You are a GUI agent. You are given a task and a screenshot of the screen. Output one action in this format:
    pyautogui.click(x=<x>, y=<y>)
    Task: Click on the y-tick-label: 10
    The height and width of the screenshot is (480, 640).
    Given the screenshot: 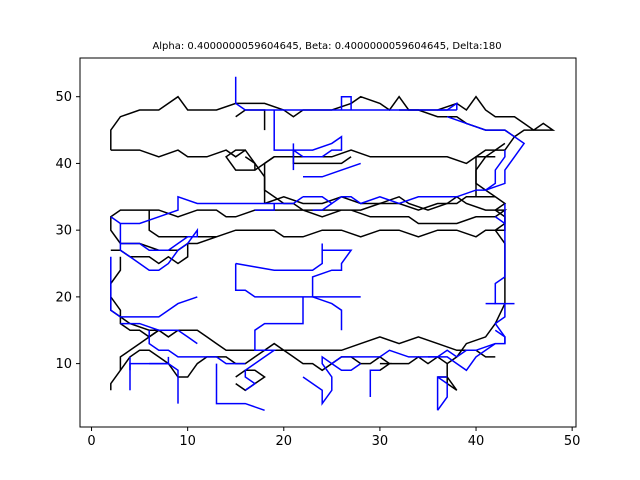 What is the action you would take?
    pyautogui.click(x=63, y=364)
    